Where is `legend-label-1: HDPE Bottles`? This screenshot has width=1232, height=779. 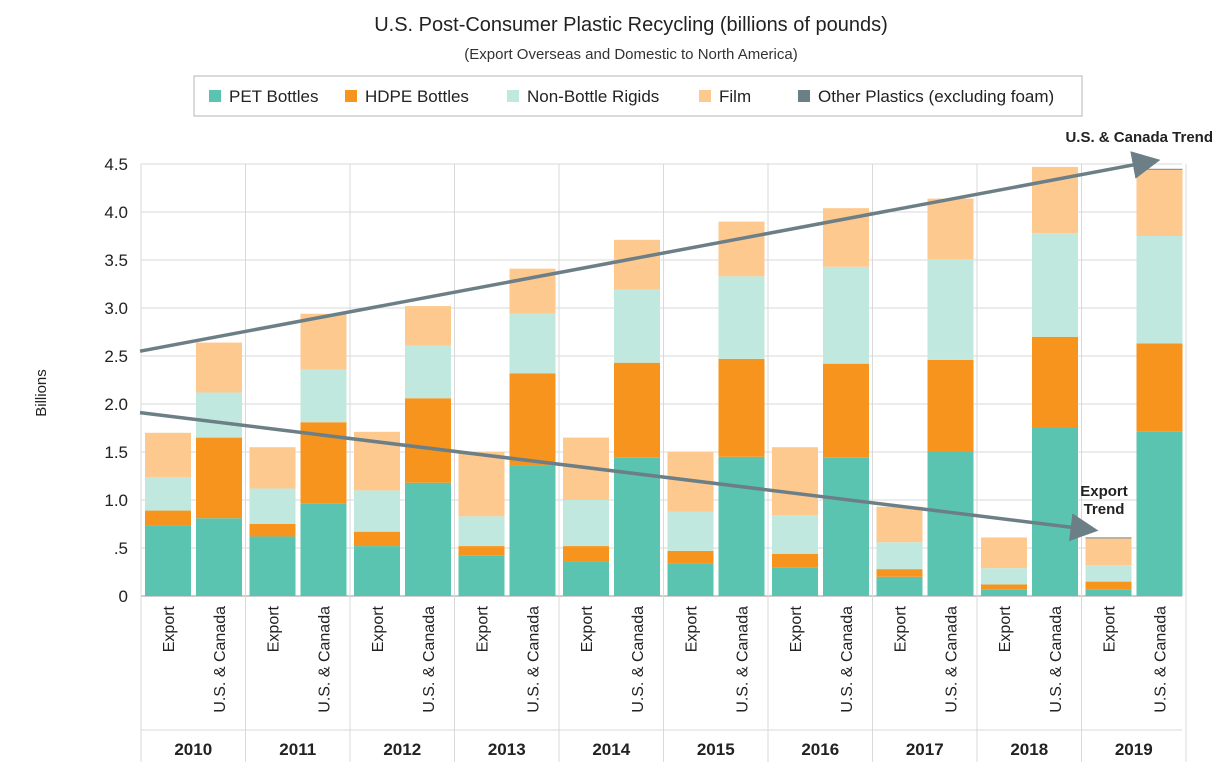
legend-label-1: HDPE Bottles is located at coordinates (417, 96).